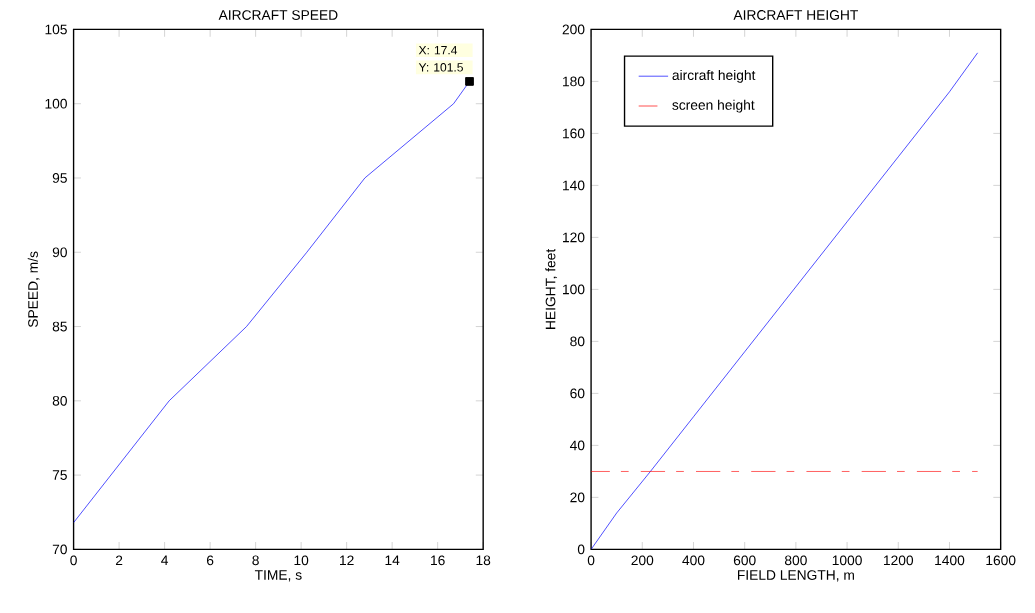 This screenshot has width=1035, height=613. What do you see at coordinates (1001, 560) in the screenshot?
I see `x-tick-label: 1600` at bounding box center [1001, 560].